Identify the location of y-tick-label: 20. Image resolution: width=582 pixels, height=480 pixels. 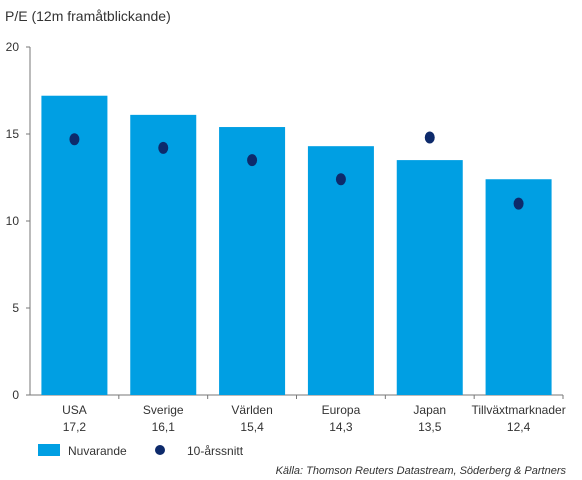
(13, 47).